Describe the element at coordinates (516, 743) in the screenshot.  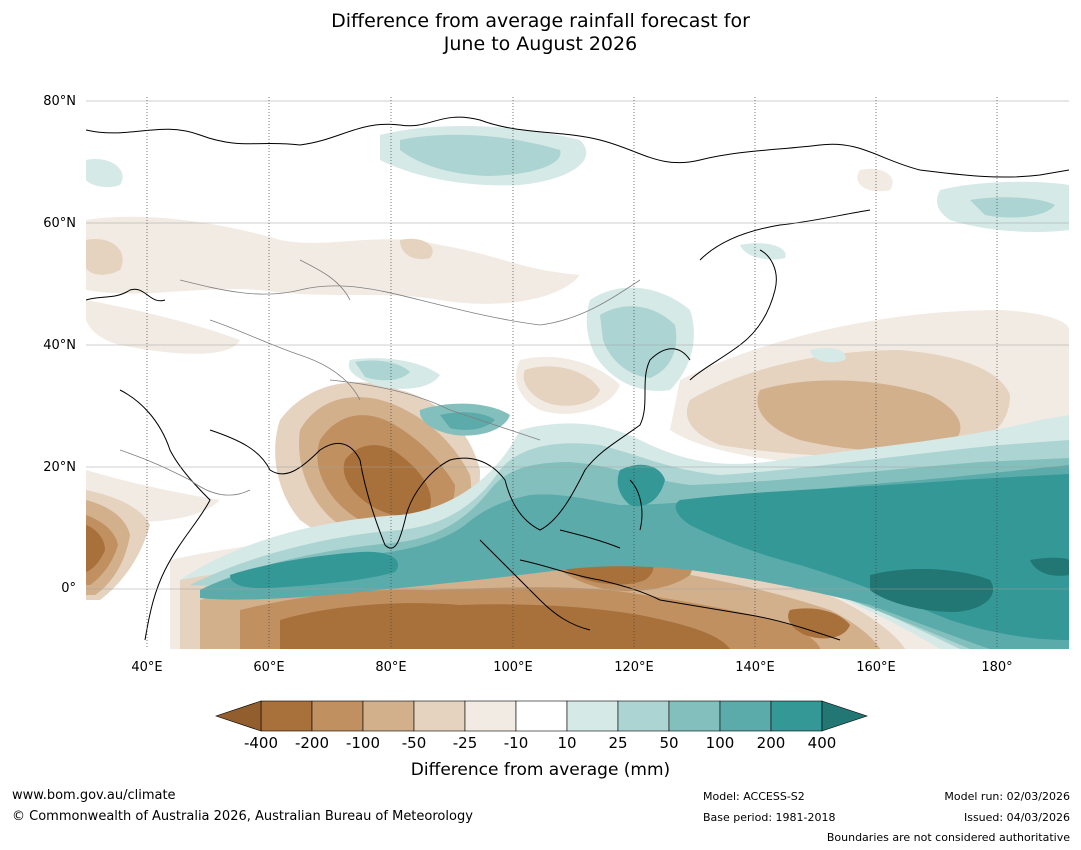
I see `colorbar-tick-label: -10` at that location.